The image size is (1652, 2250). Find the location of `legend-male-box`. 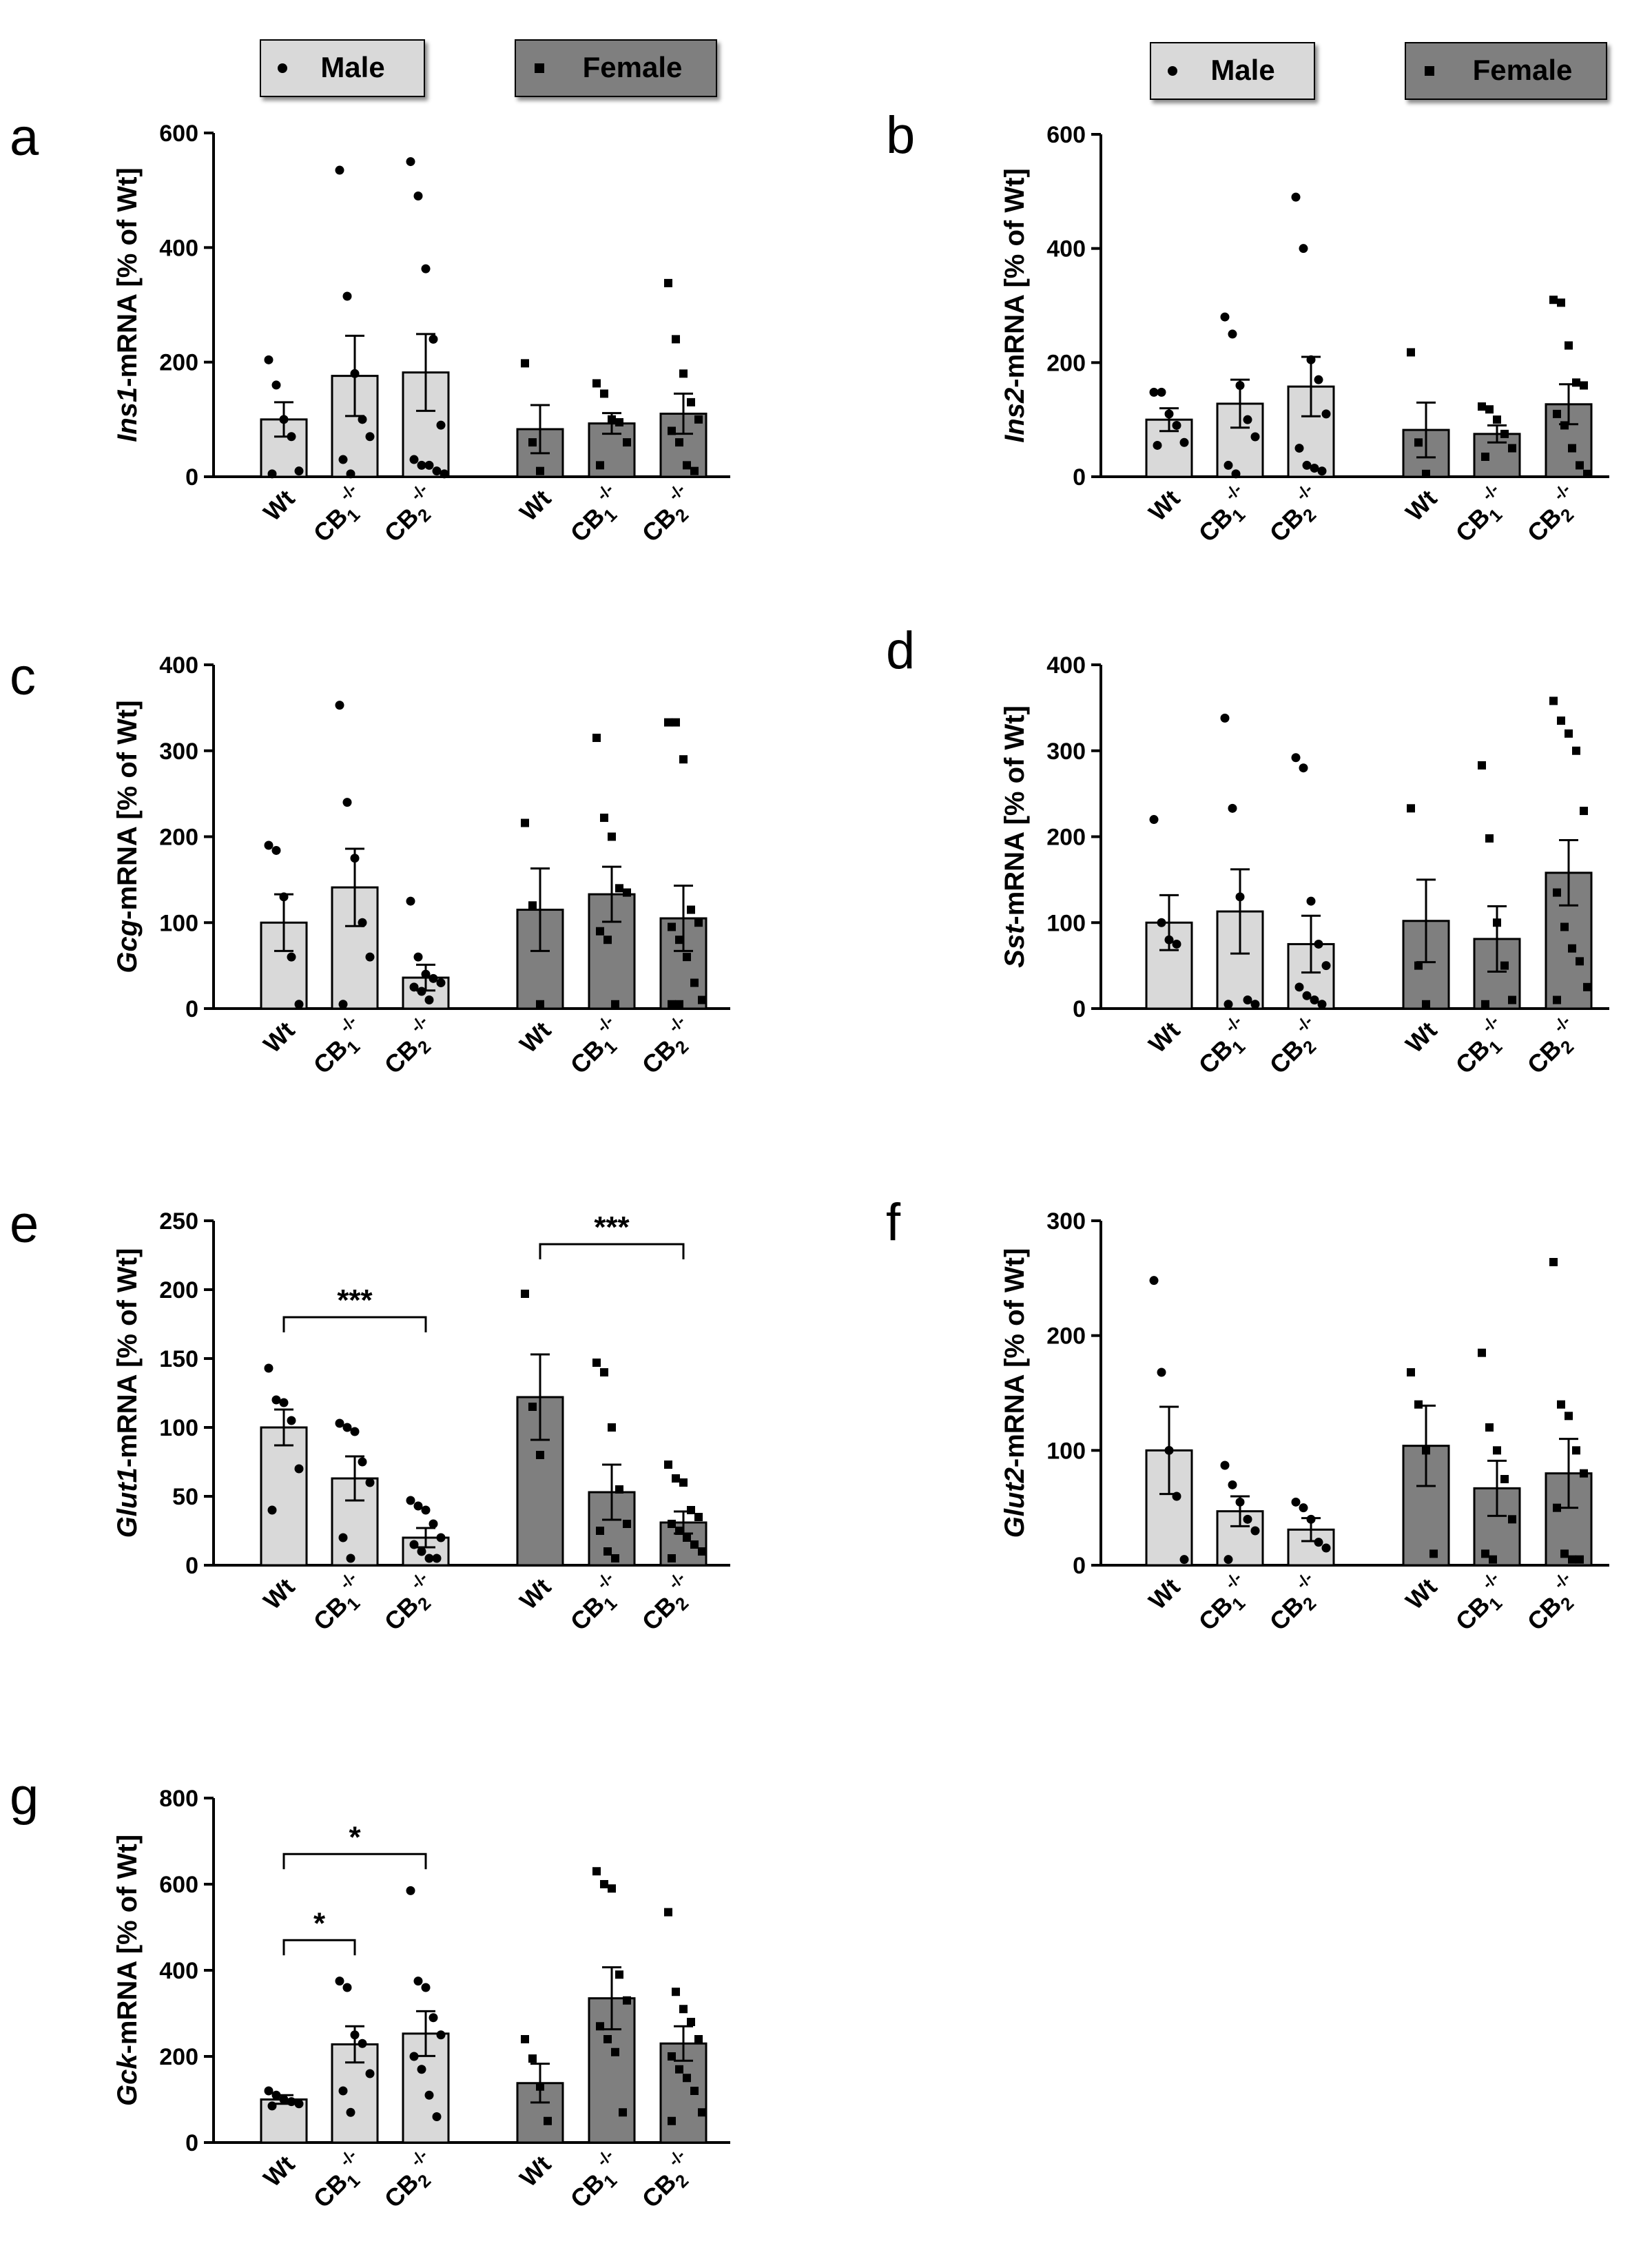

legend-male-box is located at coordinates (342, 68).